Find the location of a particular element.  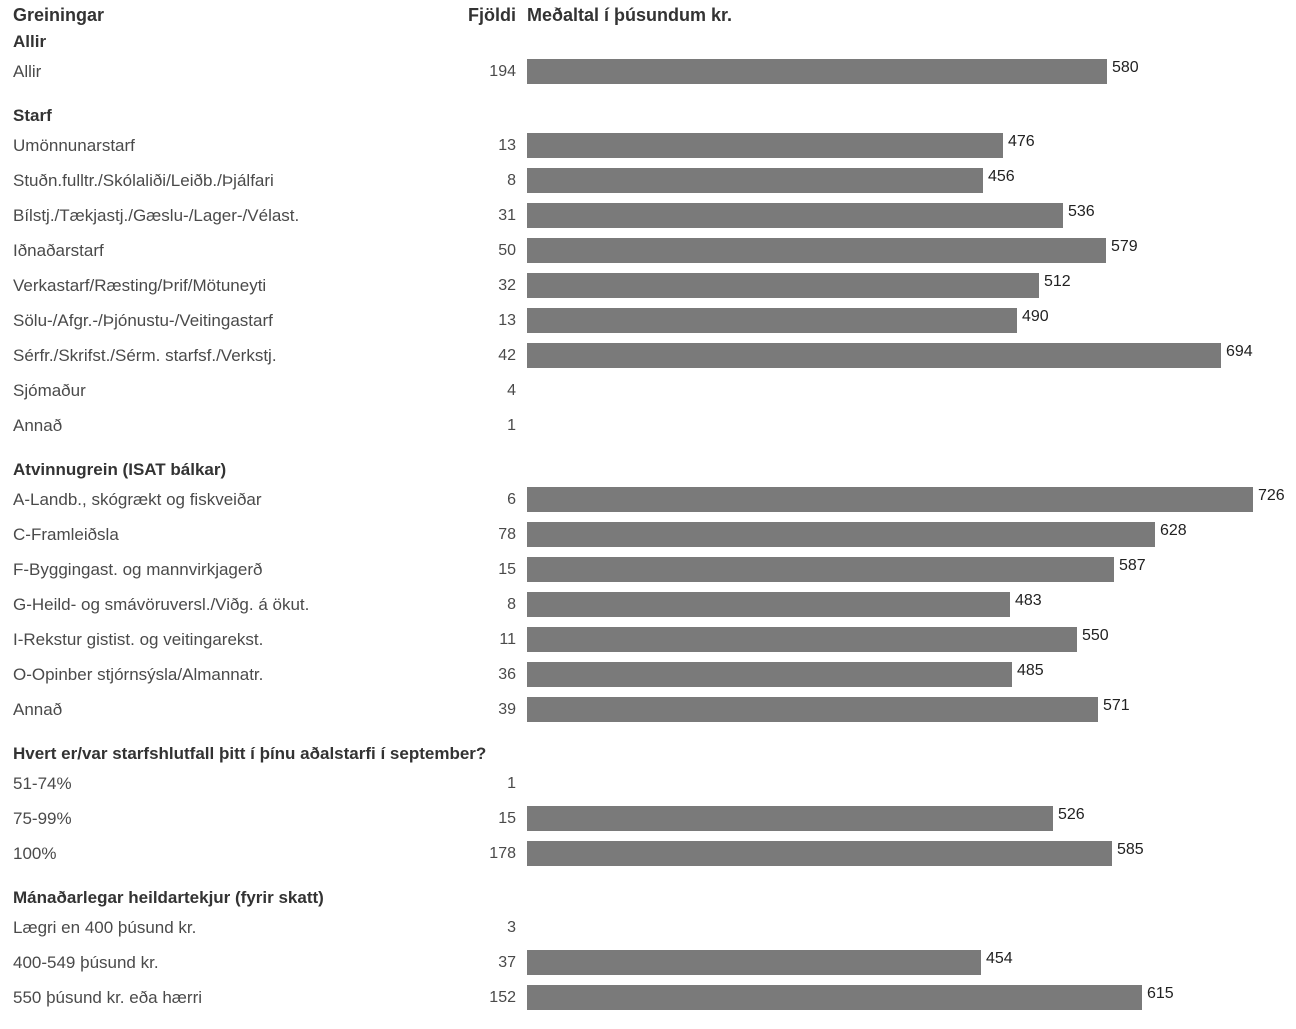

data-label: 550 is located at coordinates (1095, 635).